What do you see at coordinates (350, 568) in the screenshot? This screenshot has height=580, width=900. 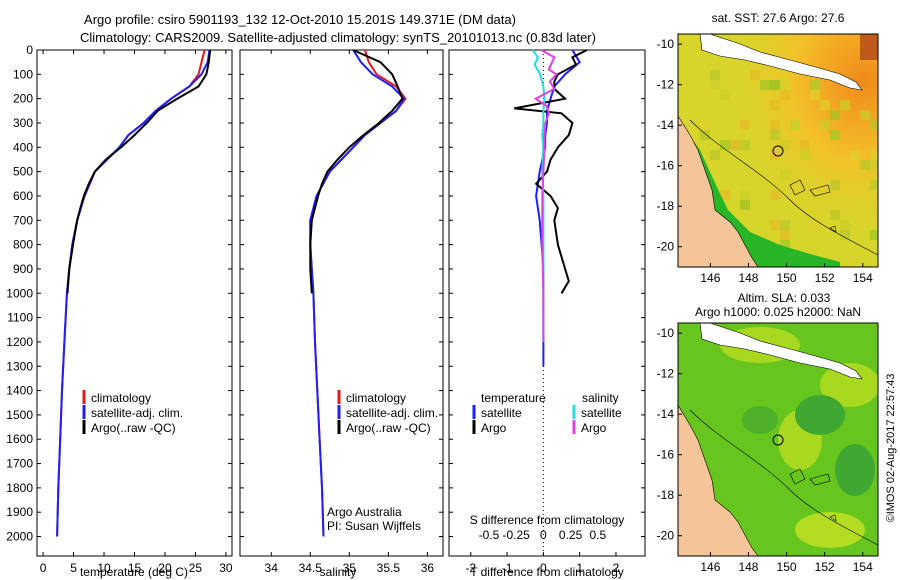 I see `x-tick-label: 35` at bounding box center [350, 568].